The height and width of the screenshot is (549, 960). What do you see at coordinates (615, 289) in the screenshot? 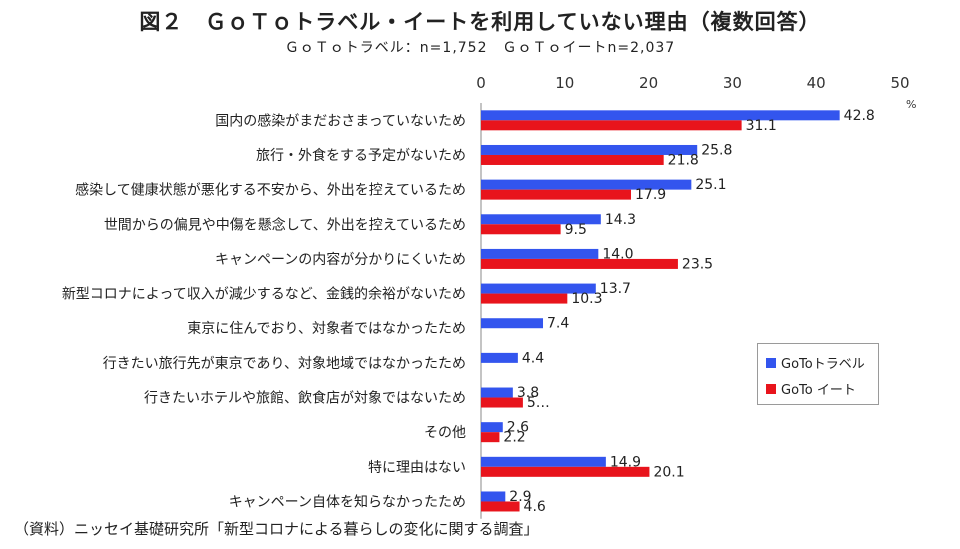
I see `data-label-travel: 13.7` at bounding box center [615, 289].